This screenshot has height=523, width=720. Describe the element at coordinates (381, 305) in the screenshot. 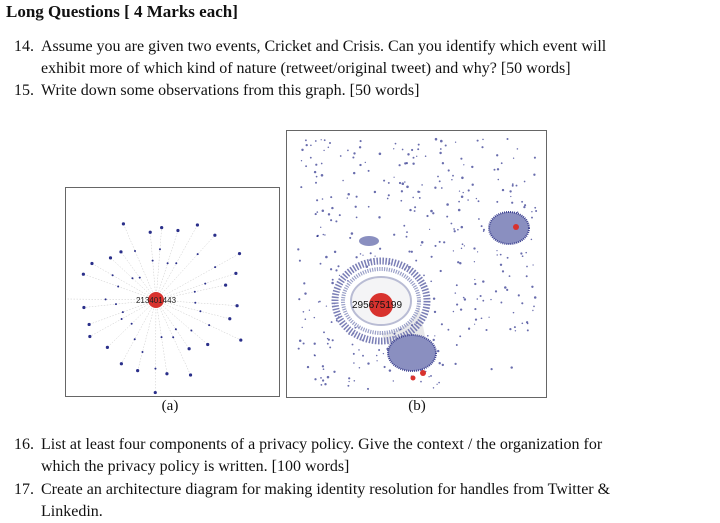

I see `hub-node-b` at that location.